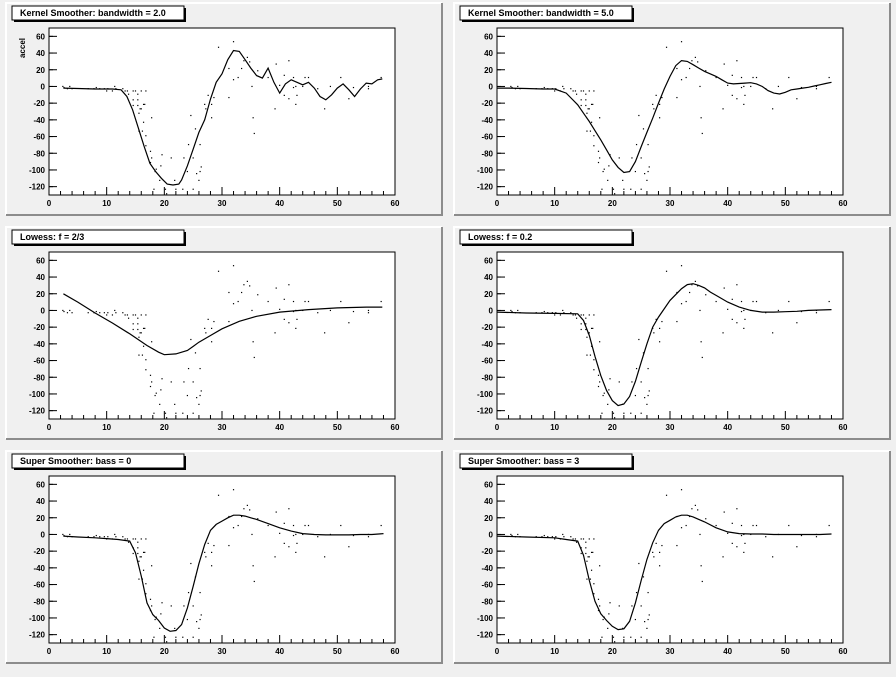  What do you see at coordinates (49, 427) in the screenshot?
I see `x-tick-label: 0` at bounding box center [49, 427].